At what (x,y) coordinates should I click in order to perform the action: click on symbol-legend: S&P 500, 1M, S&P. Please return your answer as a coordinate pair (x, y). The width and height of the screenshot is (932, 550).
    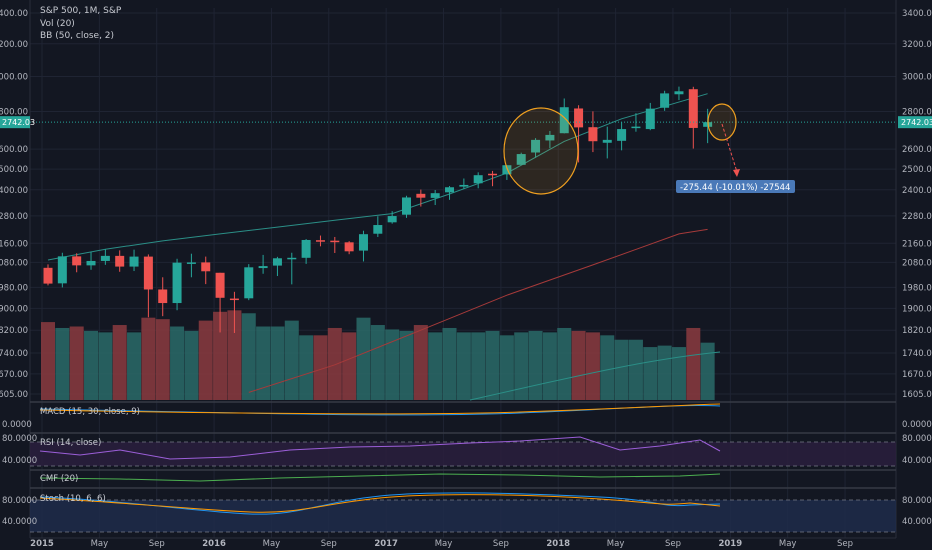
    Looking at the image, I should click on (81, 11).